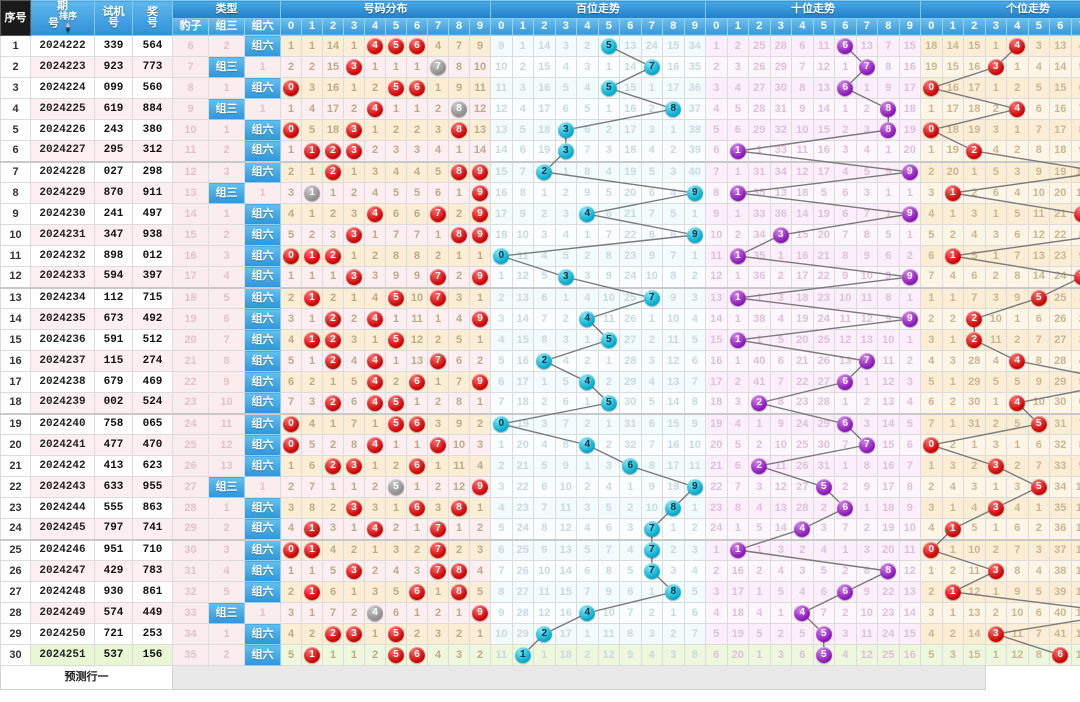 Image resolution: width=1080 pixels, height=702 pixels. I want to click on hundreds-ball-3: 3, so click(565, 276).